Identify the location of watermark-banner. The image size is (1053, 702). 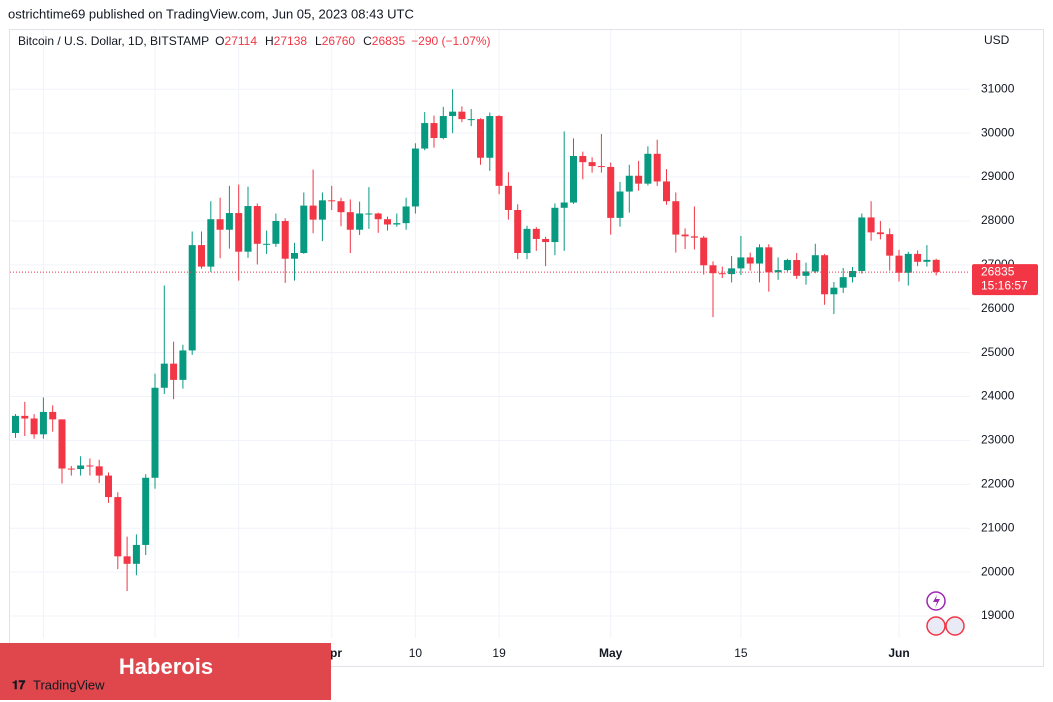
(165, 671).